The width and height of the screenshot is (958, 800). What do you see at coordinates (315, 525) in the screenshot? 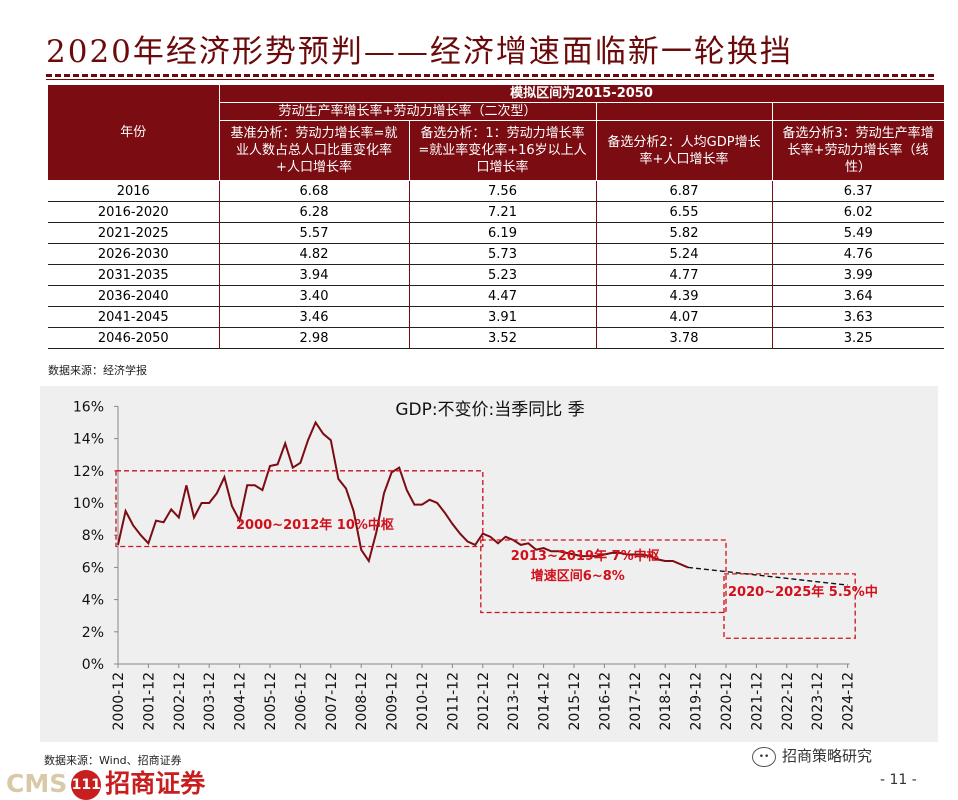
I see `annotation-label: 2000~2012年 10%中枢` at bounding box center [315, 525].